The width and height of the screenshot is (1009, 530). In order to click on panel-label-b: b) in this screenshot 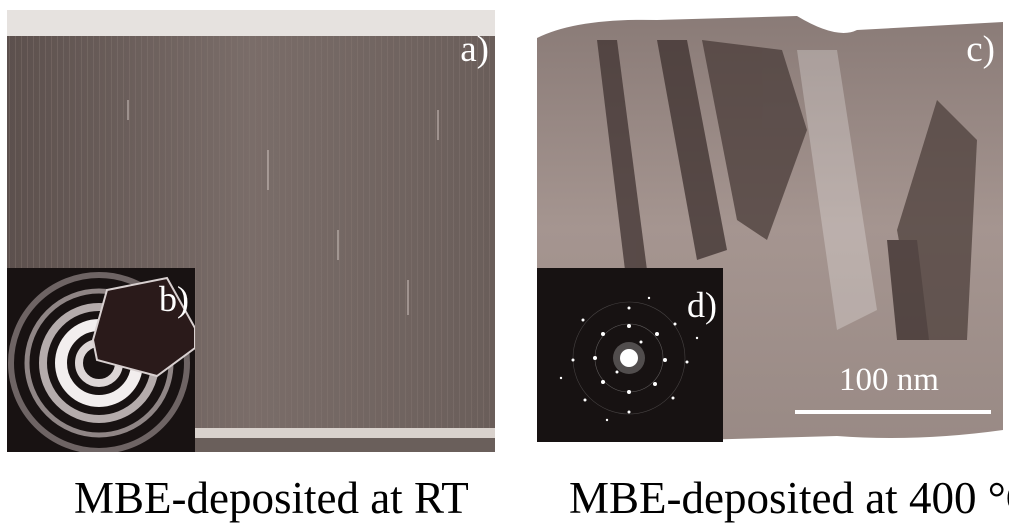, I will do `click(174, 299)`.